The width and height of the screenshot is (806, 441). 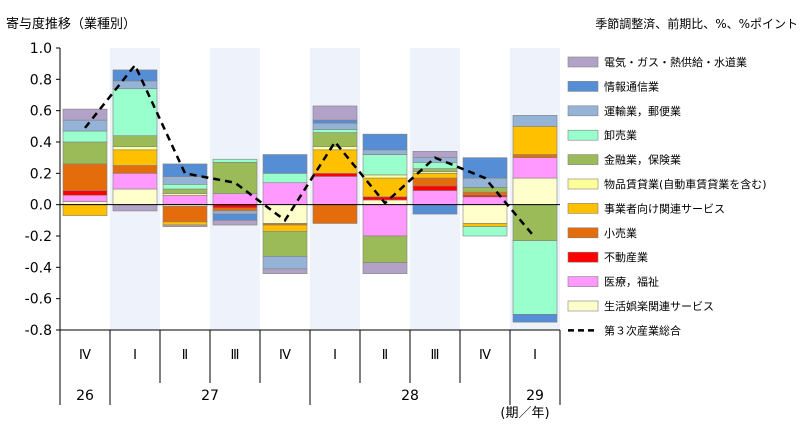 What do you see at coordinates (38, 331) in the screenshot?
I see `y-tick-label: -0.8` at bounding box center [38, 331].